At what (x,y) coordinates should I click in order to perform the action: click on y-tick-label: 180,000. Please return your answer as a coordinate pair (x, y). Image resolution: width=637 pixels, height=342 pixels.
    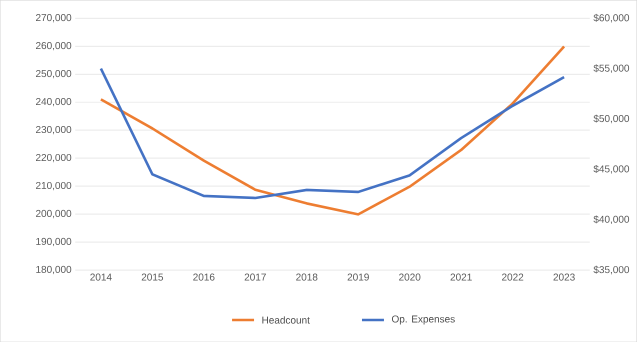
    Looking at the image, I should click on (54, 270).